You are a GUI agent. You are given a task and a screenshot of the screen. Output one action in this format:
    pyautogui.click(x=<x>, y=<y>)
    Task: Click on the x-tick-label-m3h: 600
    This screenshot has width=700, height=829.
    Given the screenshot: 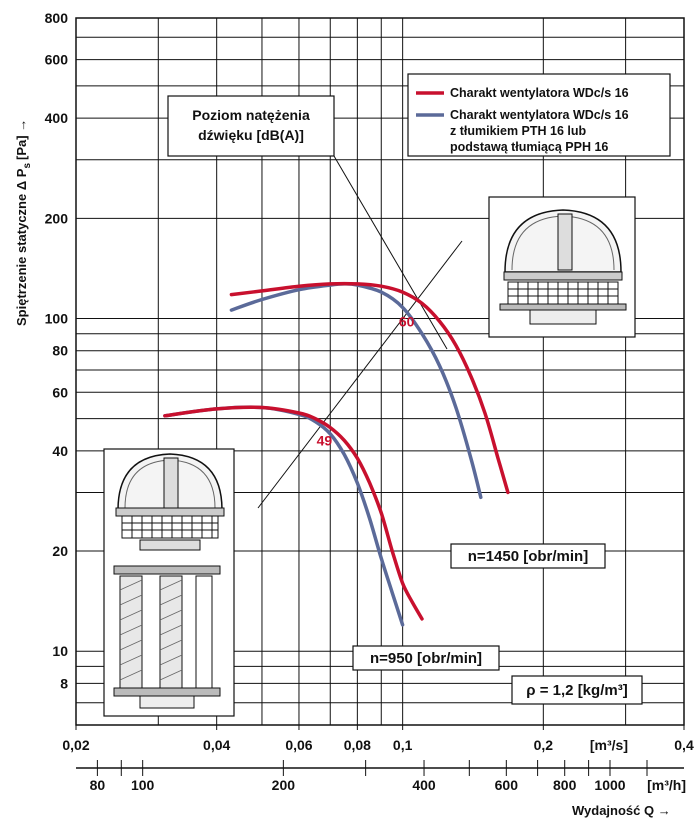 What is the action you would take?
    pyautogui.click(x=507, y=785)
    